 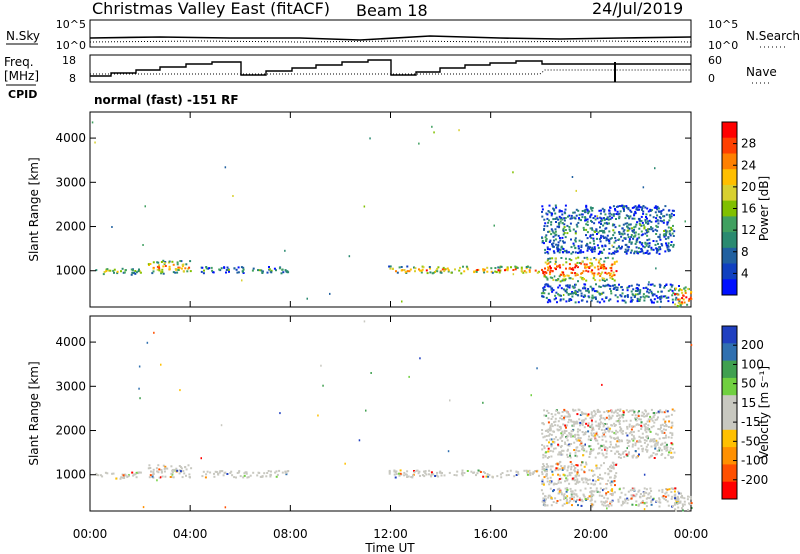 What do you see at coordinates (390, 534) in the screenshot?
I see `time-tick-label: 12:00` at bounding box center [390, 534].